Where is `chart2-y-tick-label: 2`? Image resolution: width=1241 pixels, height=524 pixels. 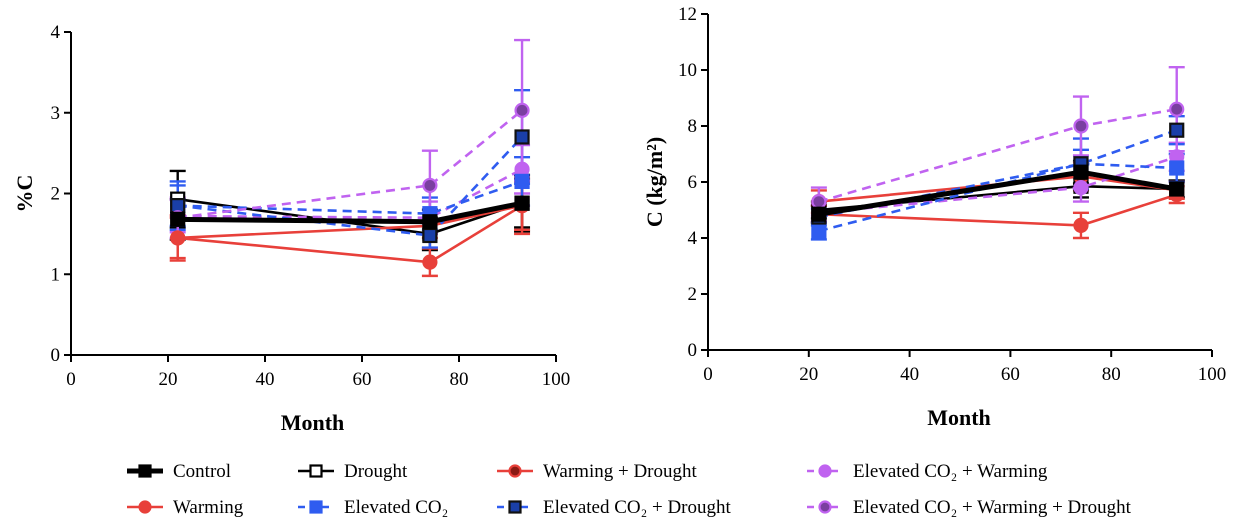
chart2-y-tick-label: 2 is located at coordinates (693, 294).